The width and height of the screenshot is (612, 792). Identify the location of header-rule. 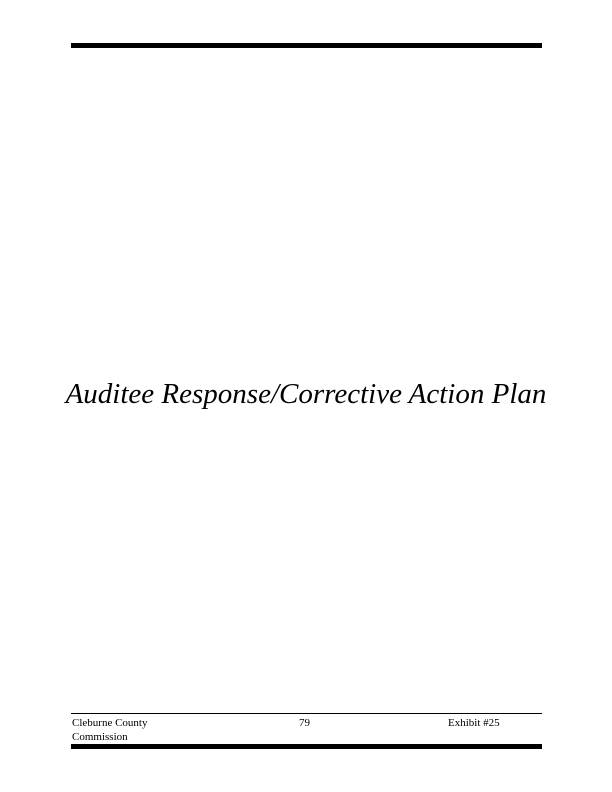
(306, 45).